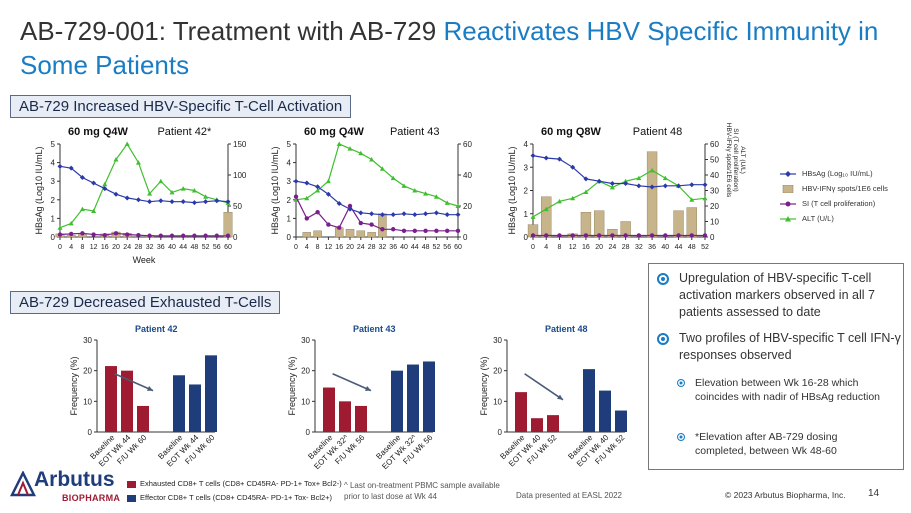 This screenshot has width=911, height=513. What do you see at coordinates (289, 181) in the screenshot?
I see `y-tick-label: 3` at bounding box center [289, 181].